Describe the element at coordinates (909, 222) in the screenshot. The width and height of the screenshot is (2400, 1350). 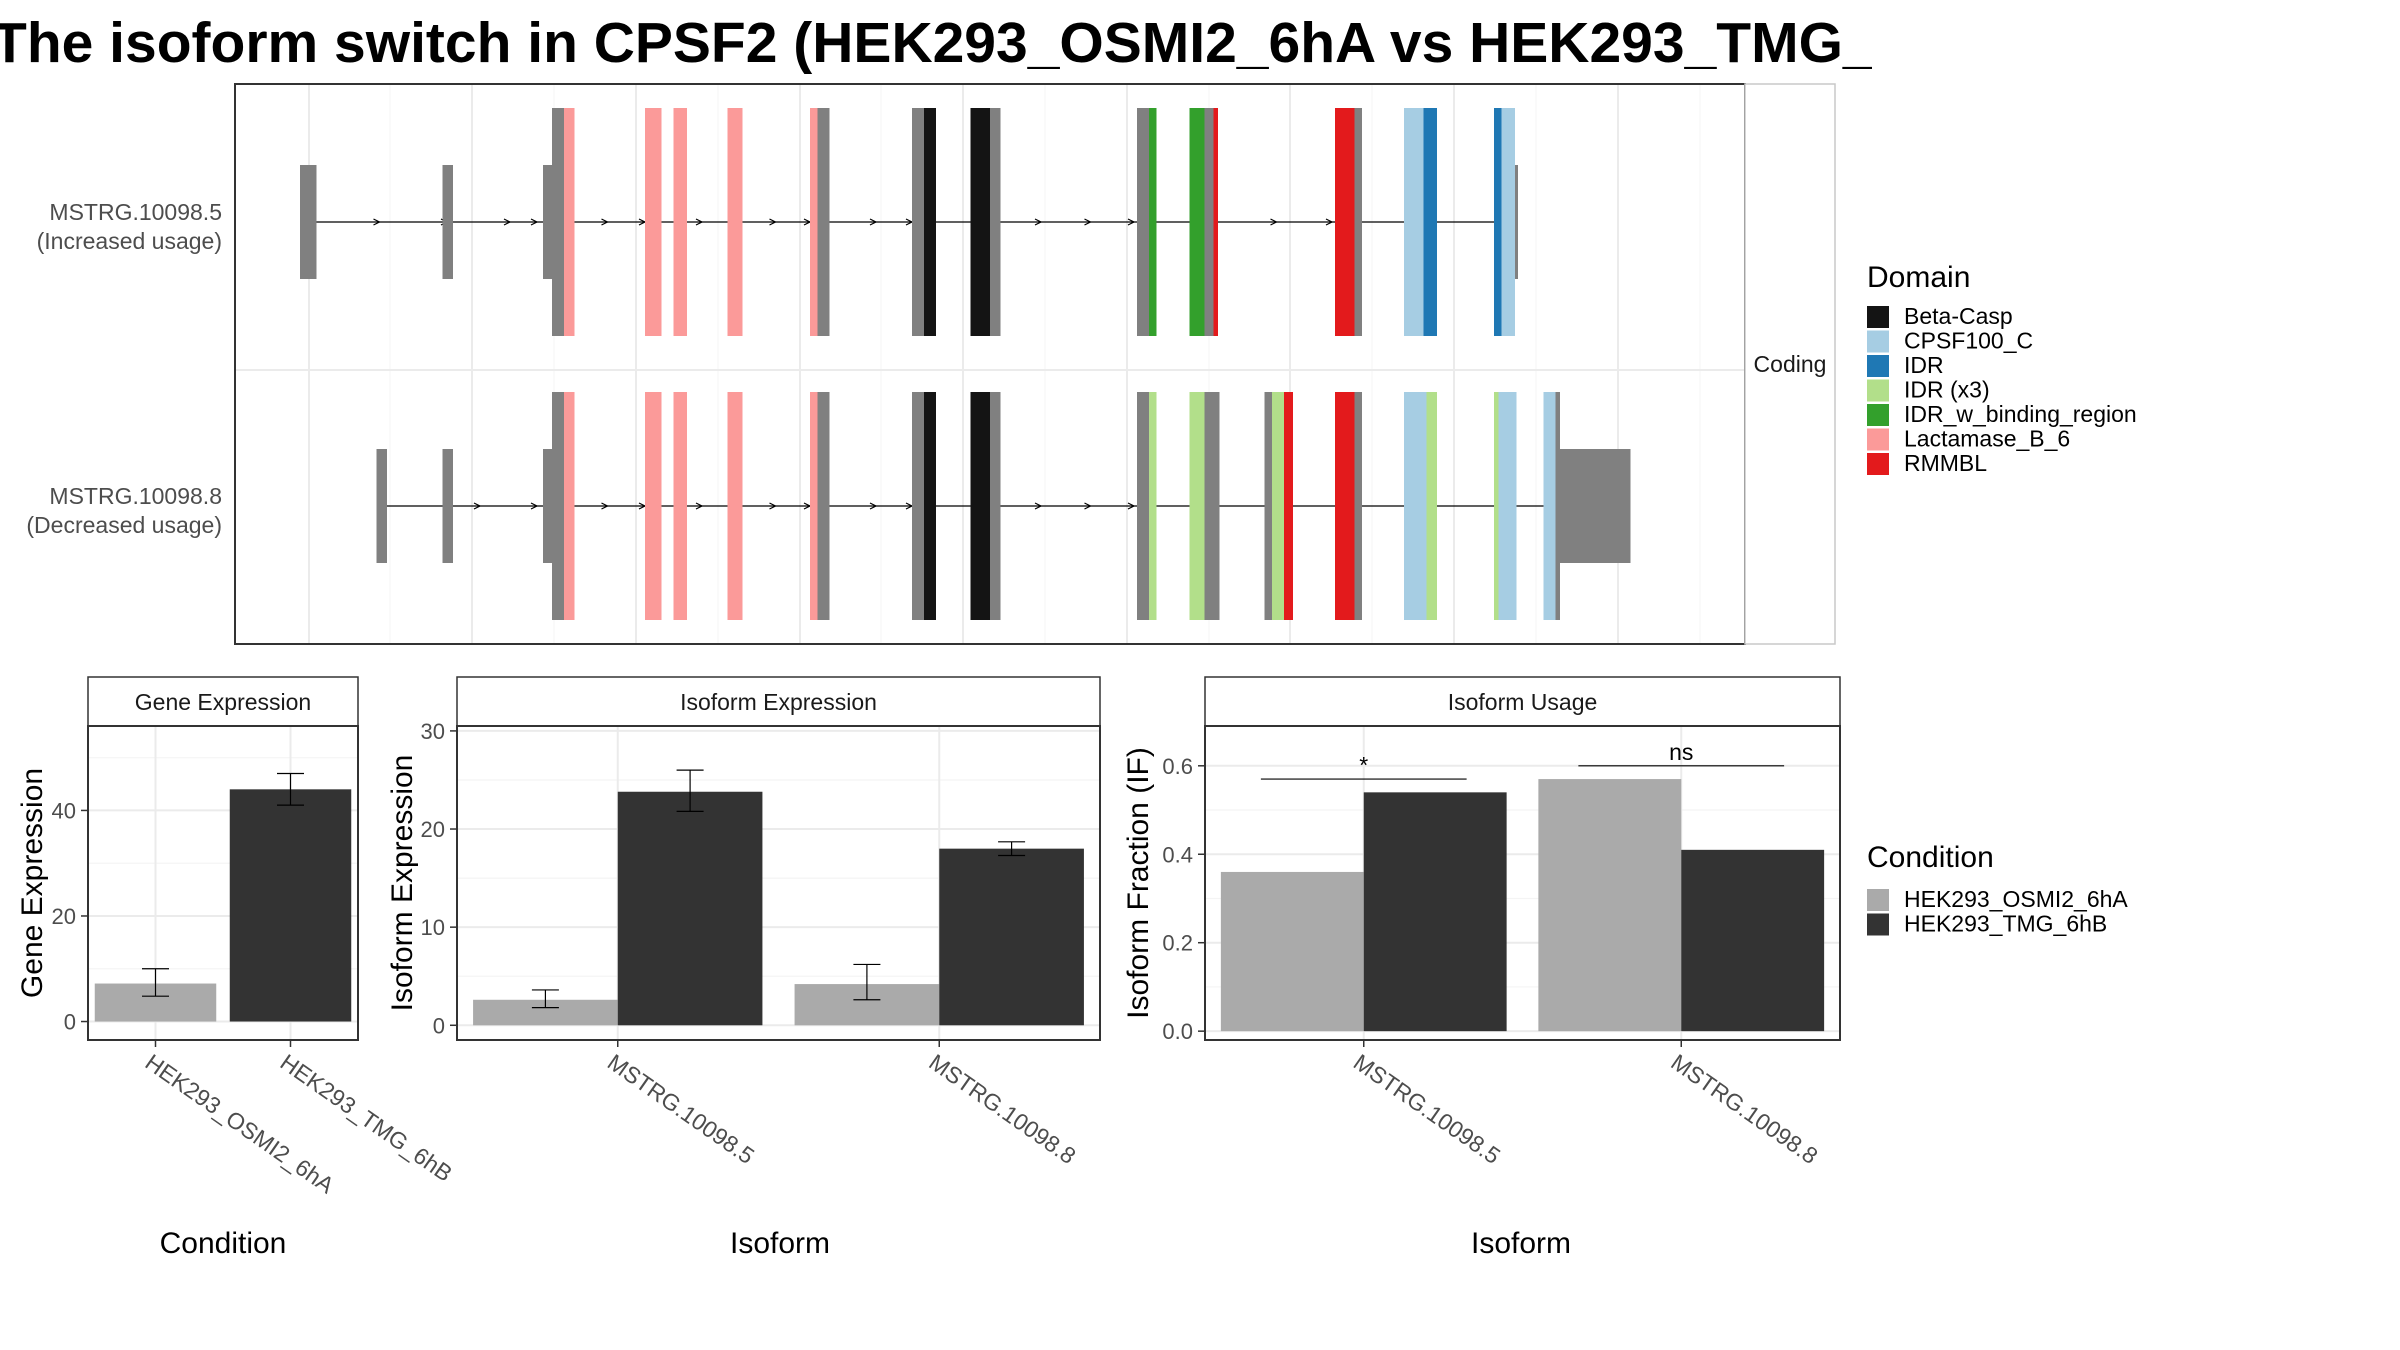
I see `isoform-track` at that location.